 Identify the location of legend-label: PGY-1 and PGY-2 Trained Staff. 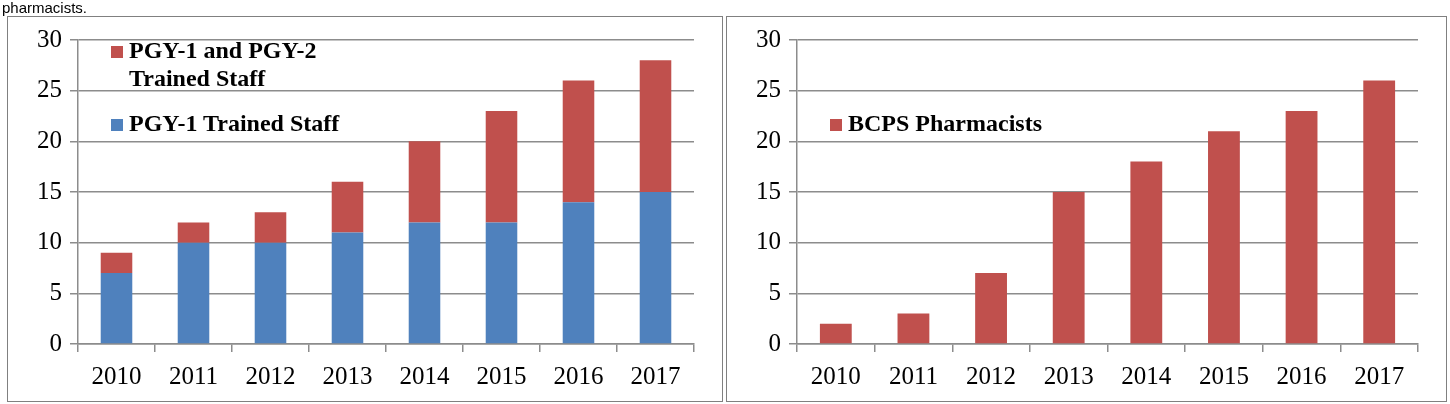
(223, 64).